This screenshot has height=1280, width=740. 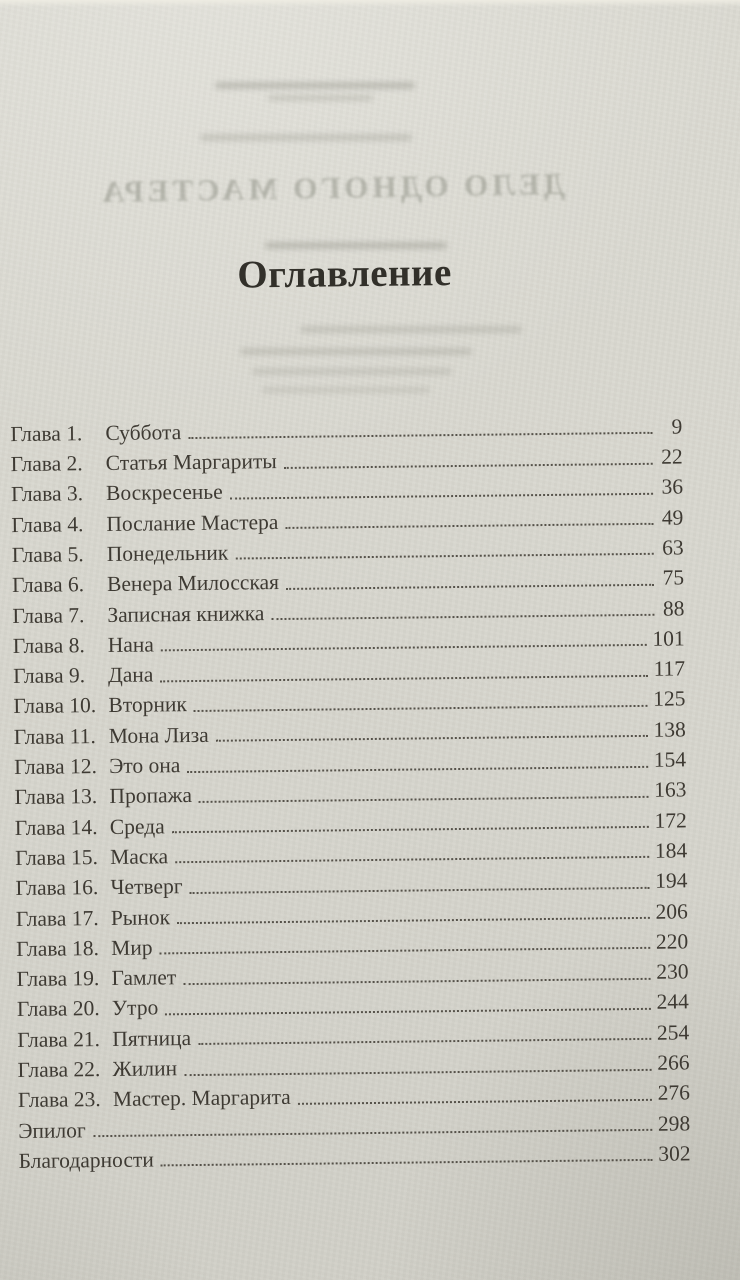 I want to click on toc-entry-label: Глава 13., so click(x=56, y=797).